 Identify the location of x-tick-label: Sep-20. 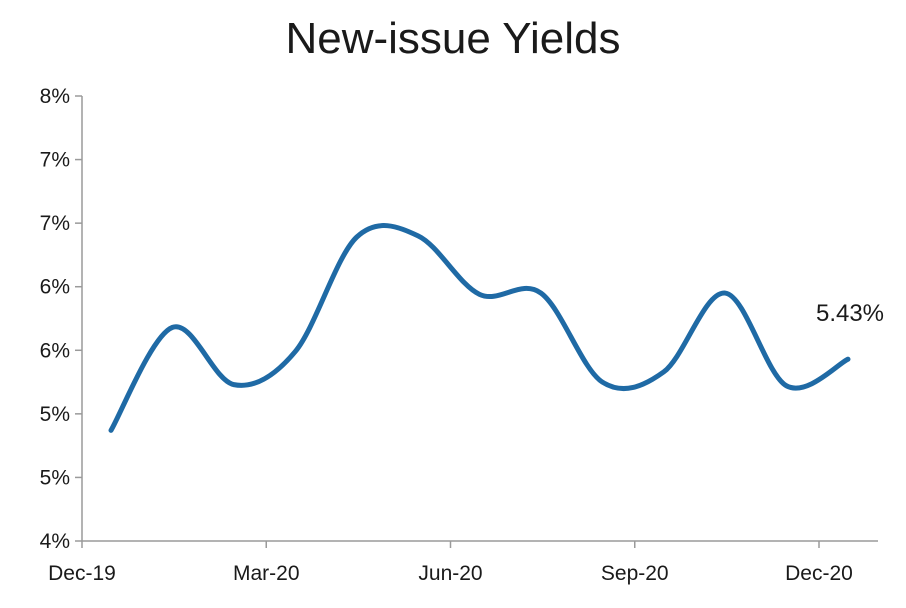
(635, 573).